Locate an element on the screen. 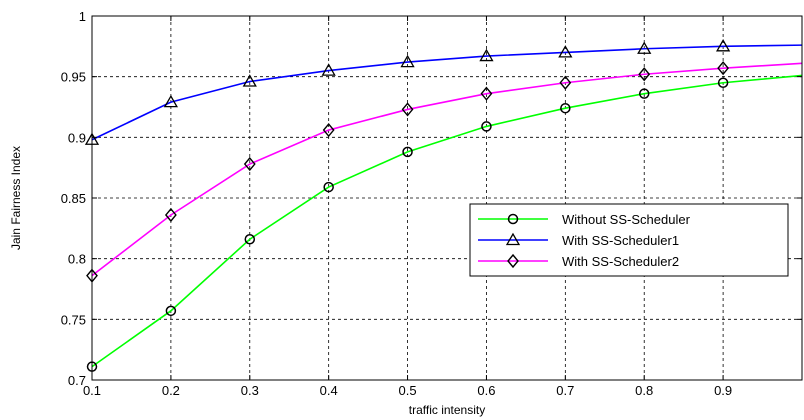  y-tick-label: 0.75 is located at coordinates (73, 319).